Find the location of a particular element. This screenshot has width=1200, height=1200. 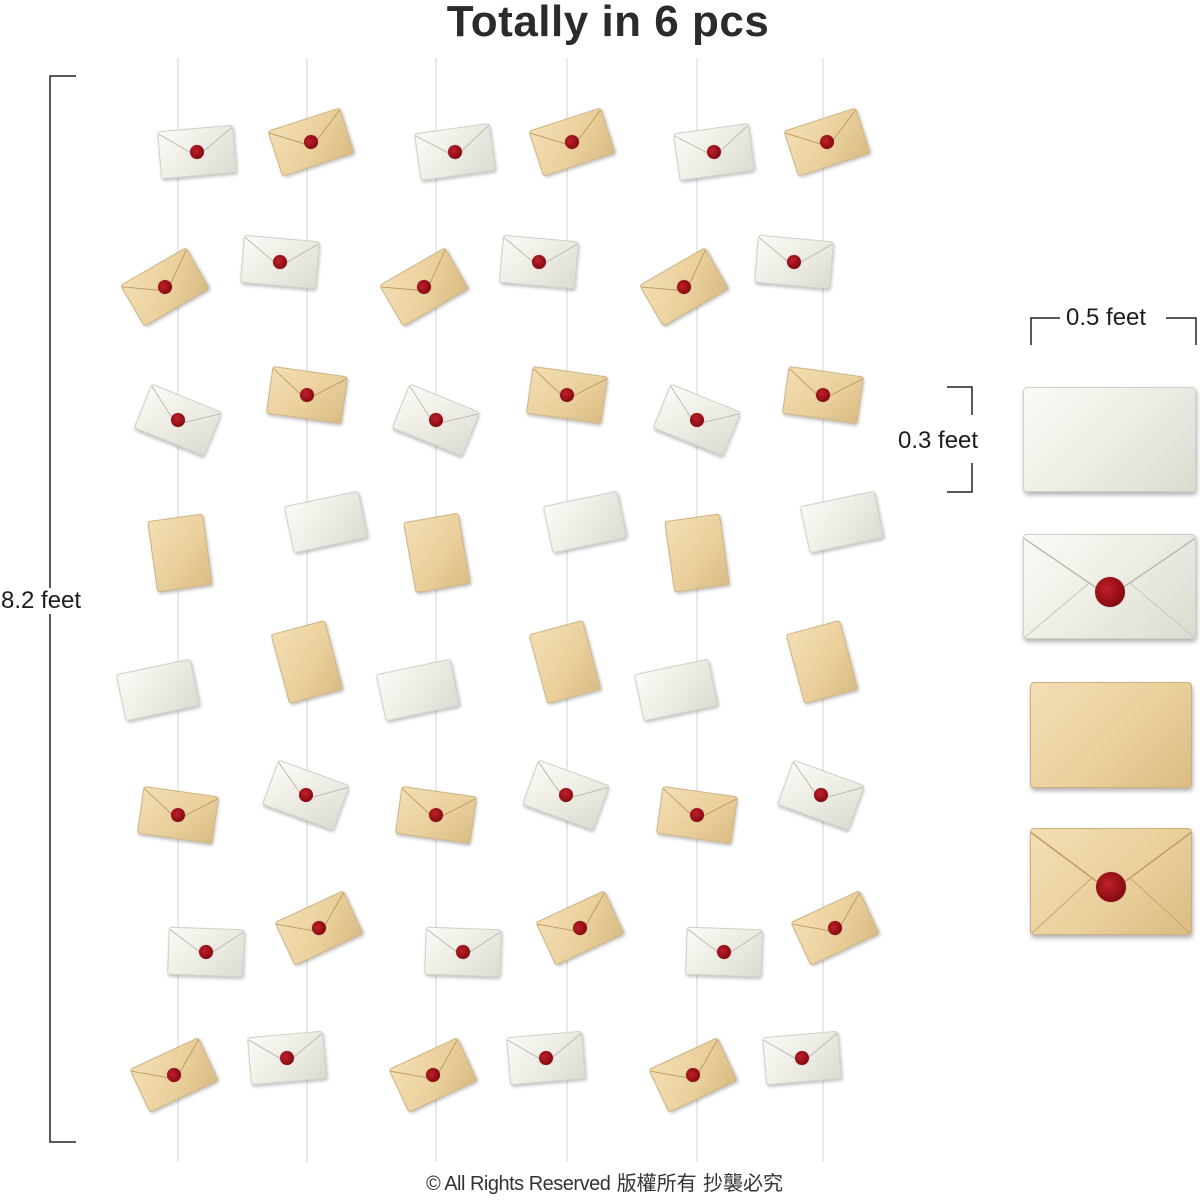

envelope-height-bracket is located at coordinates (960, 439).